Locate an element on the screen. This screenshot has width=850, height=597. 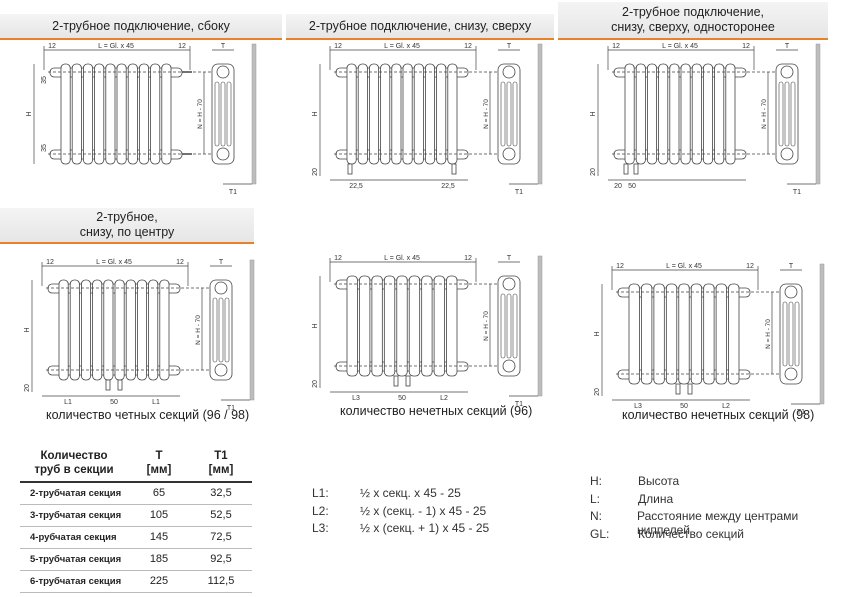
col-header-t: T [мм] is located at coordinates (159, 465).